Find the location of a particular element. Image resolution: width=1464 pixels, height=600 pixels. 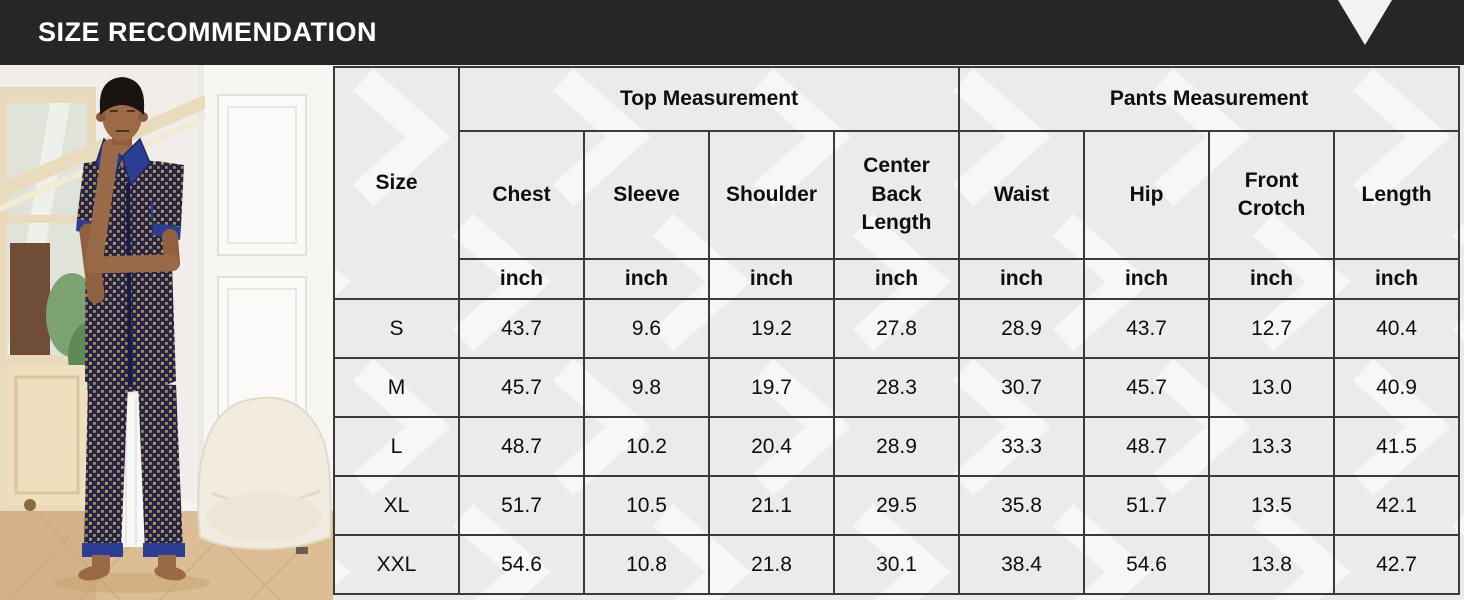

top-measurement-header: Top Measurement is located at coordinates (709, 99).